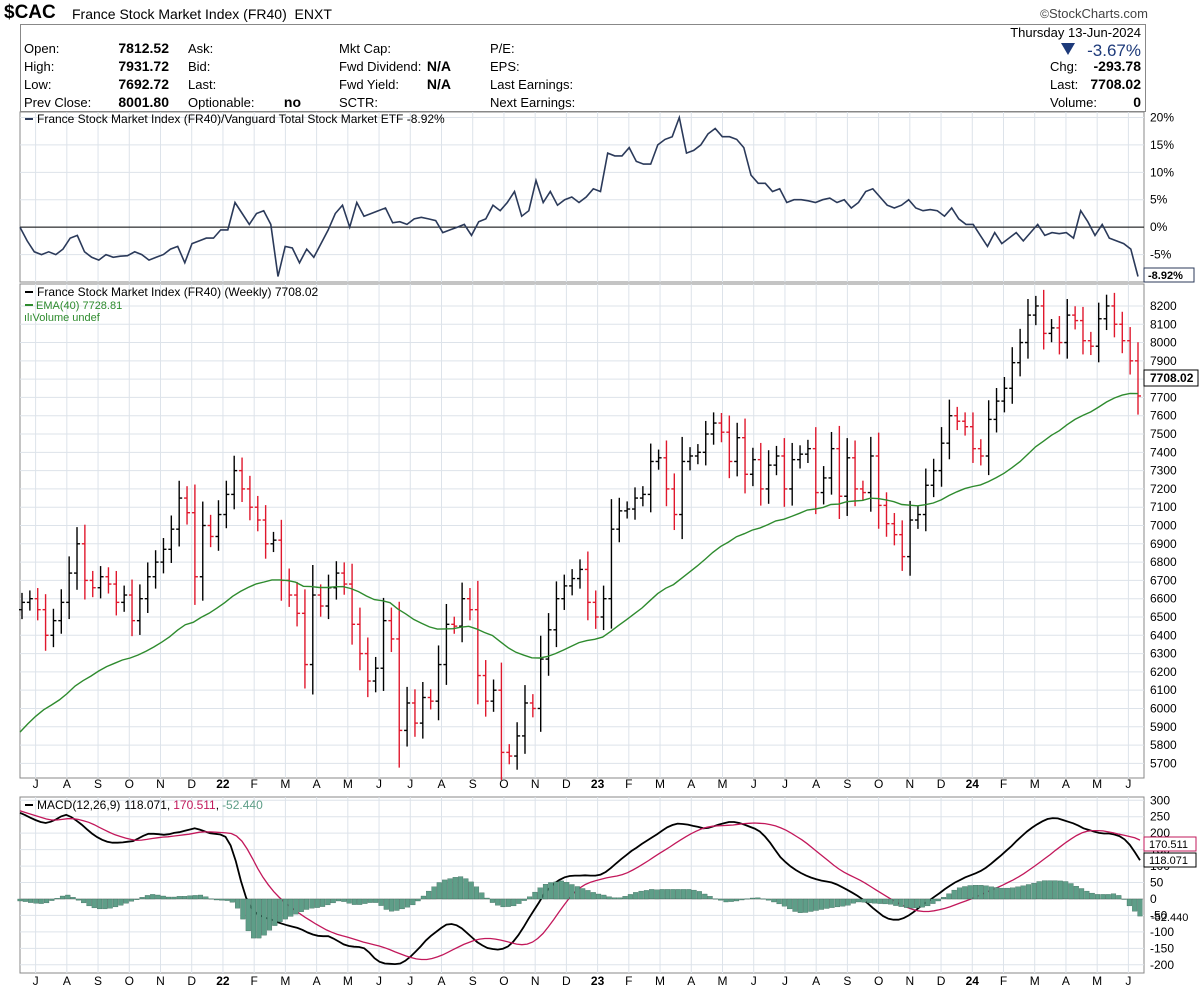  What do you see at coordinates (62, 318) in the screenshot?
I see `volume-legend: ılıVolume undef` at bounding box center [62, 318].